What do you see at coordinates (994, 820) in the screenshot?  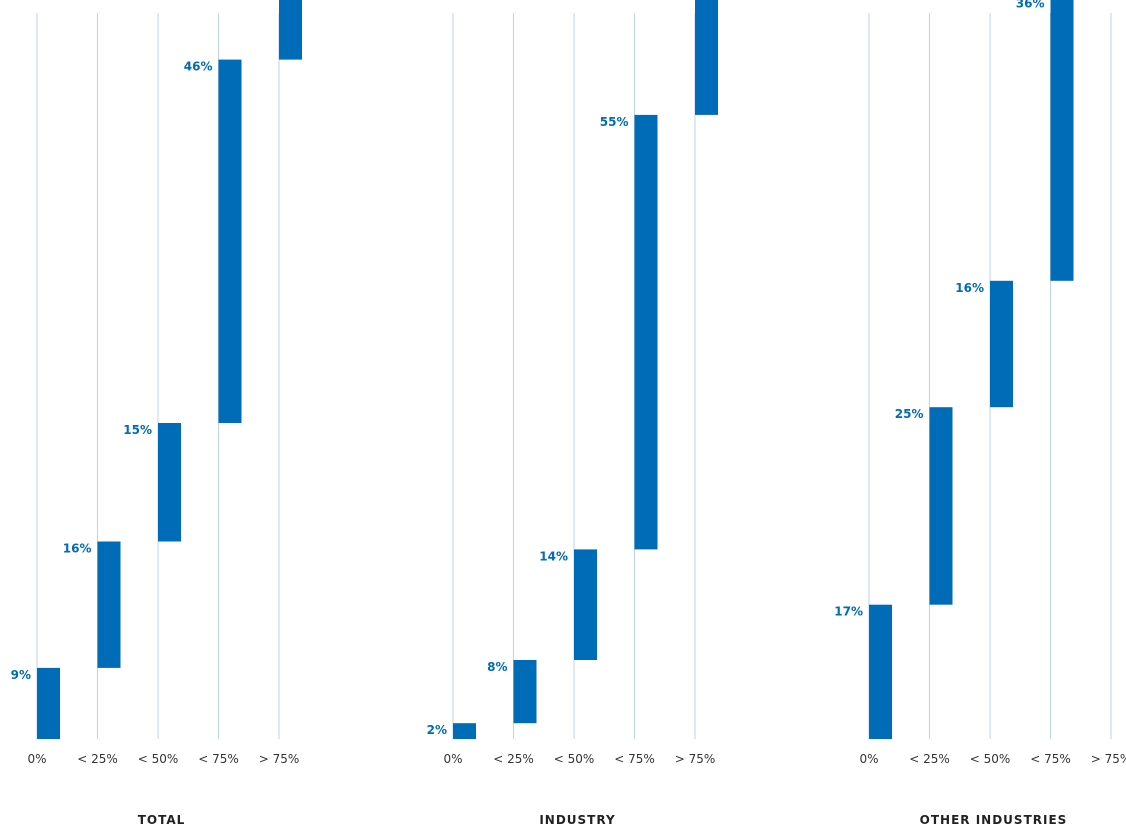 I see `chart-title: OTHER INDUSTRIES` at bounding box center [994, 820].